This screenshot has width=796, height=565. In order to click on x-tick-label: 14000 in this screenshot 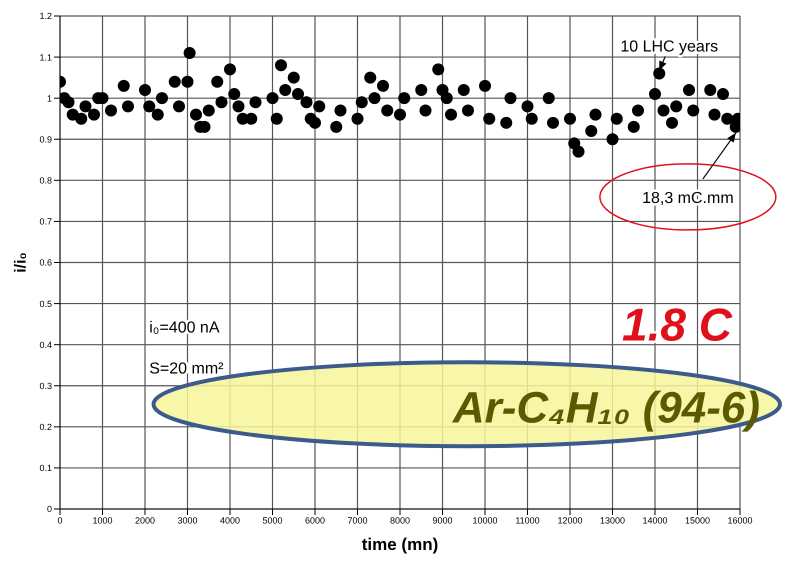, I will do `click(655, 520)`.